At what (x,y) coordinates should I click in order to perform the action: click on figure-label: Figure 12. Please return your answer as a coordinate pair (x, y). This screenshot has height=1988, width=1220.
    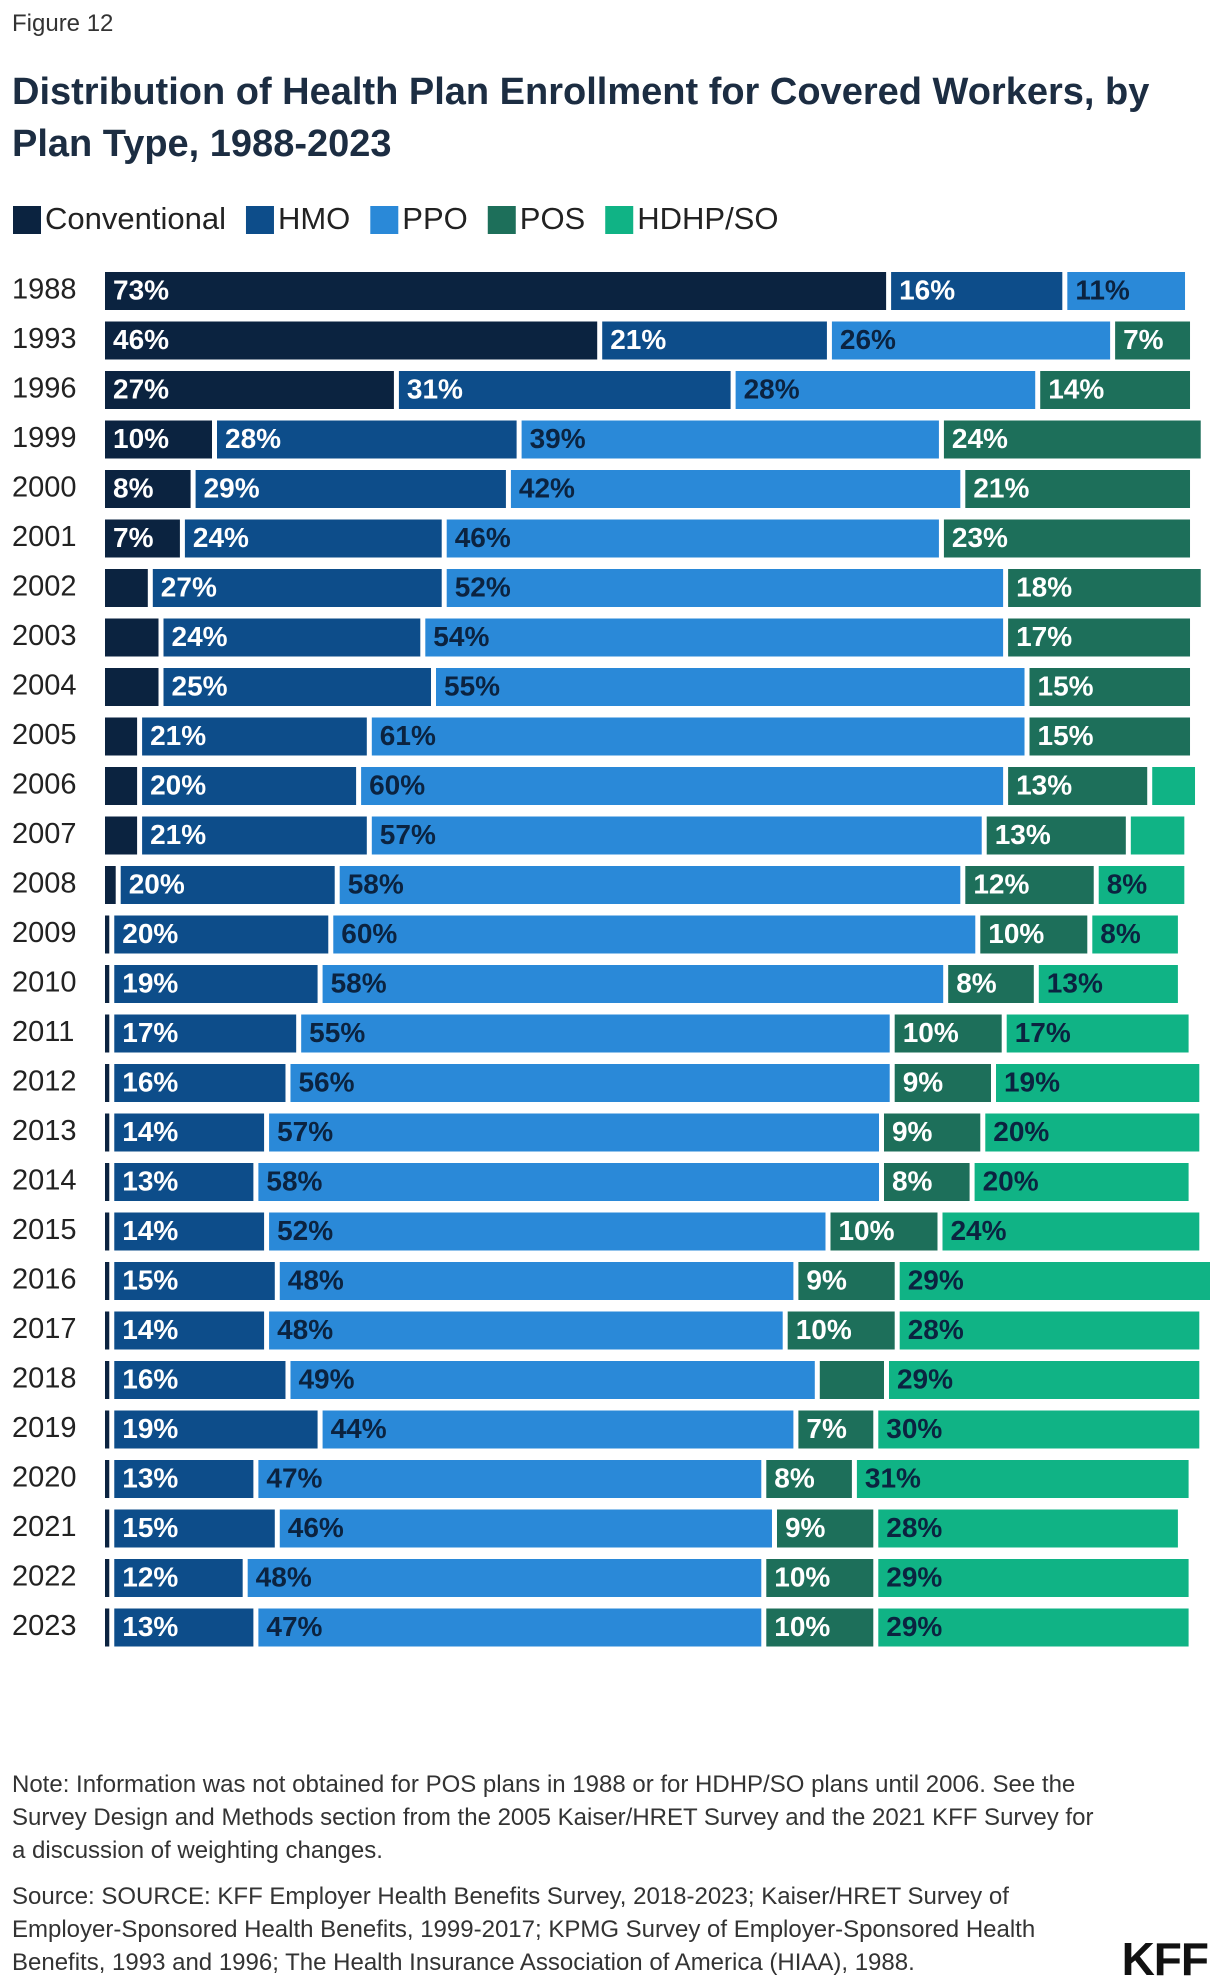
    Looking at the image, I should click on (63, 23).